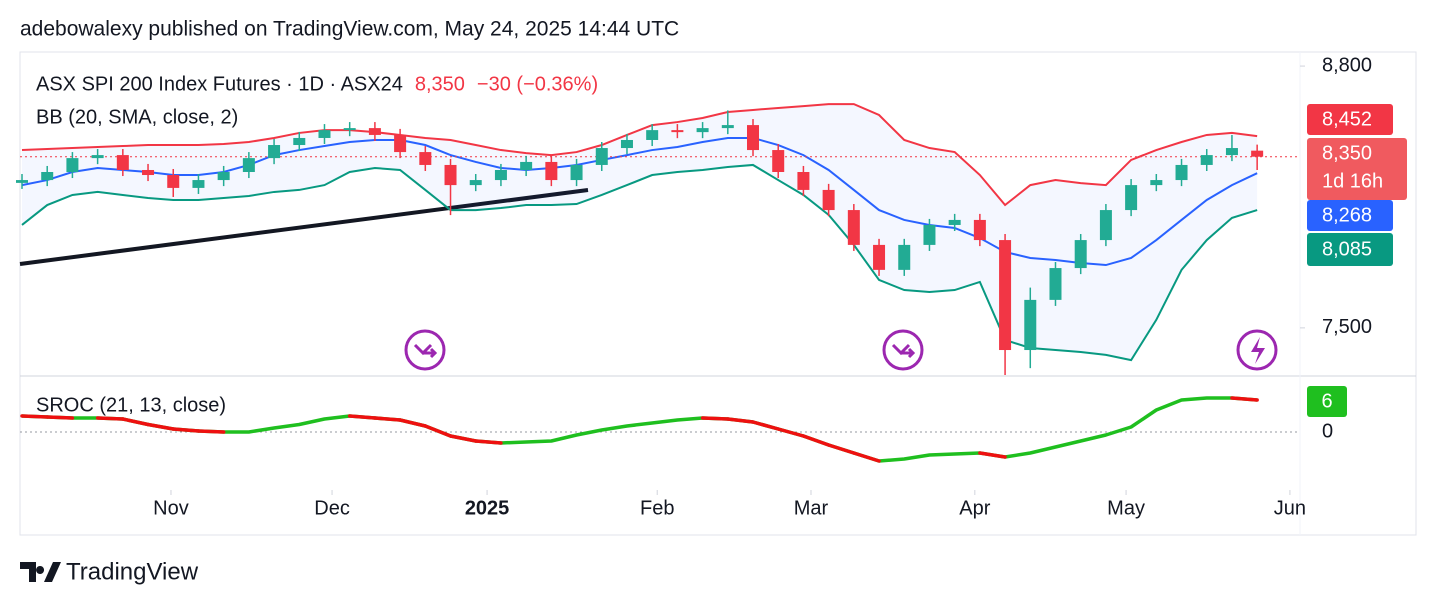 This screenshot has height=606, width=1436. I want to click on brand: TradingView, so click(109, 571).